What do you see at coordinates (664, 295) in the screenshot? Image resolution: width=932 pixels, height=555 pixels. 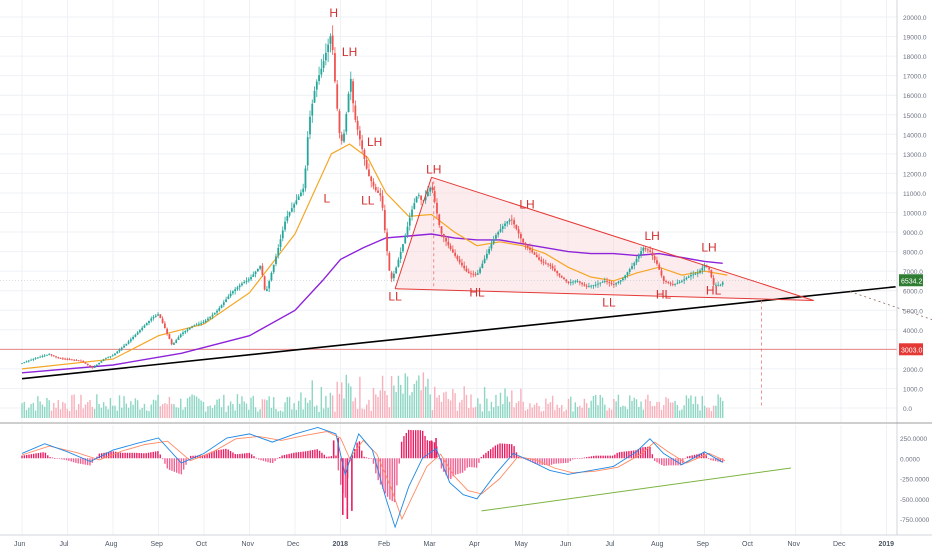 I see `pattern-label-hl: HL` at bounding box center [664, 295].